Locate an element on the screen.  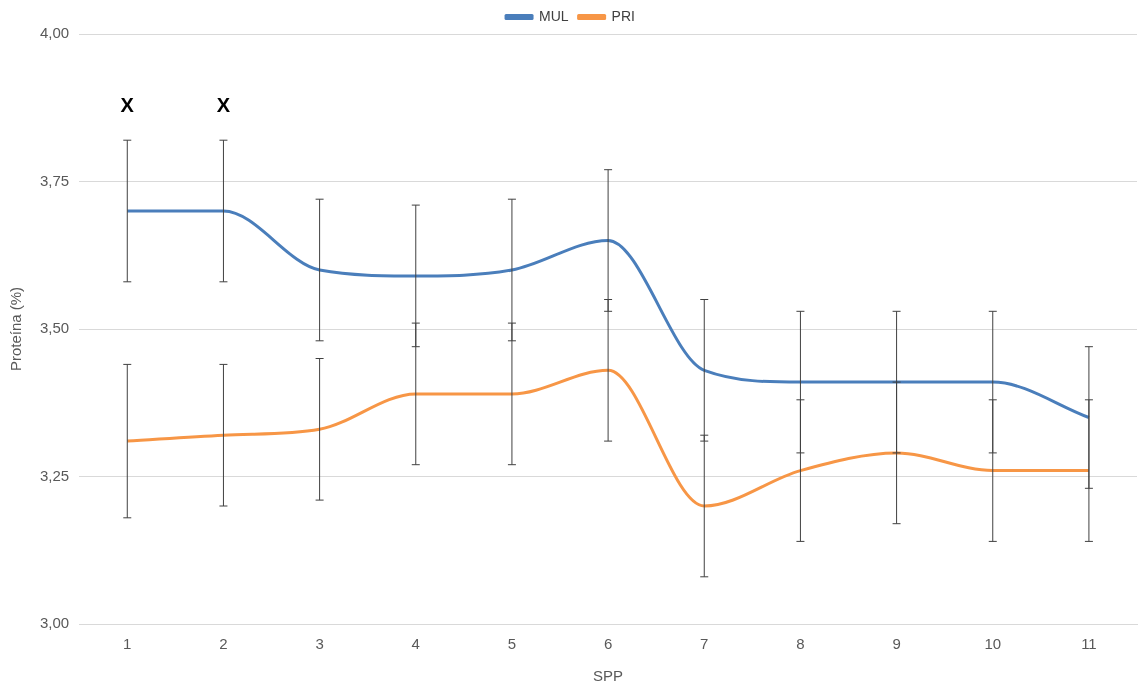
y-tick-label: 3,00 is located at coordinates (54, 623).